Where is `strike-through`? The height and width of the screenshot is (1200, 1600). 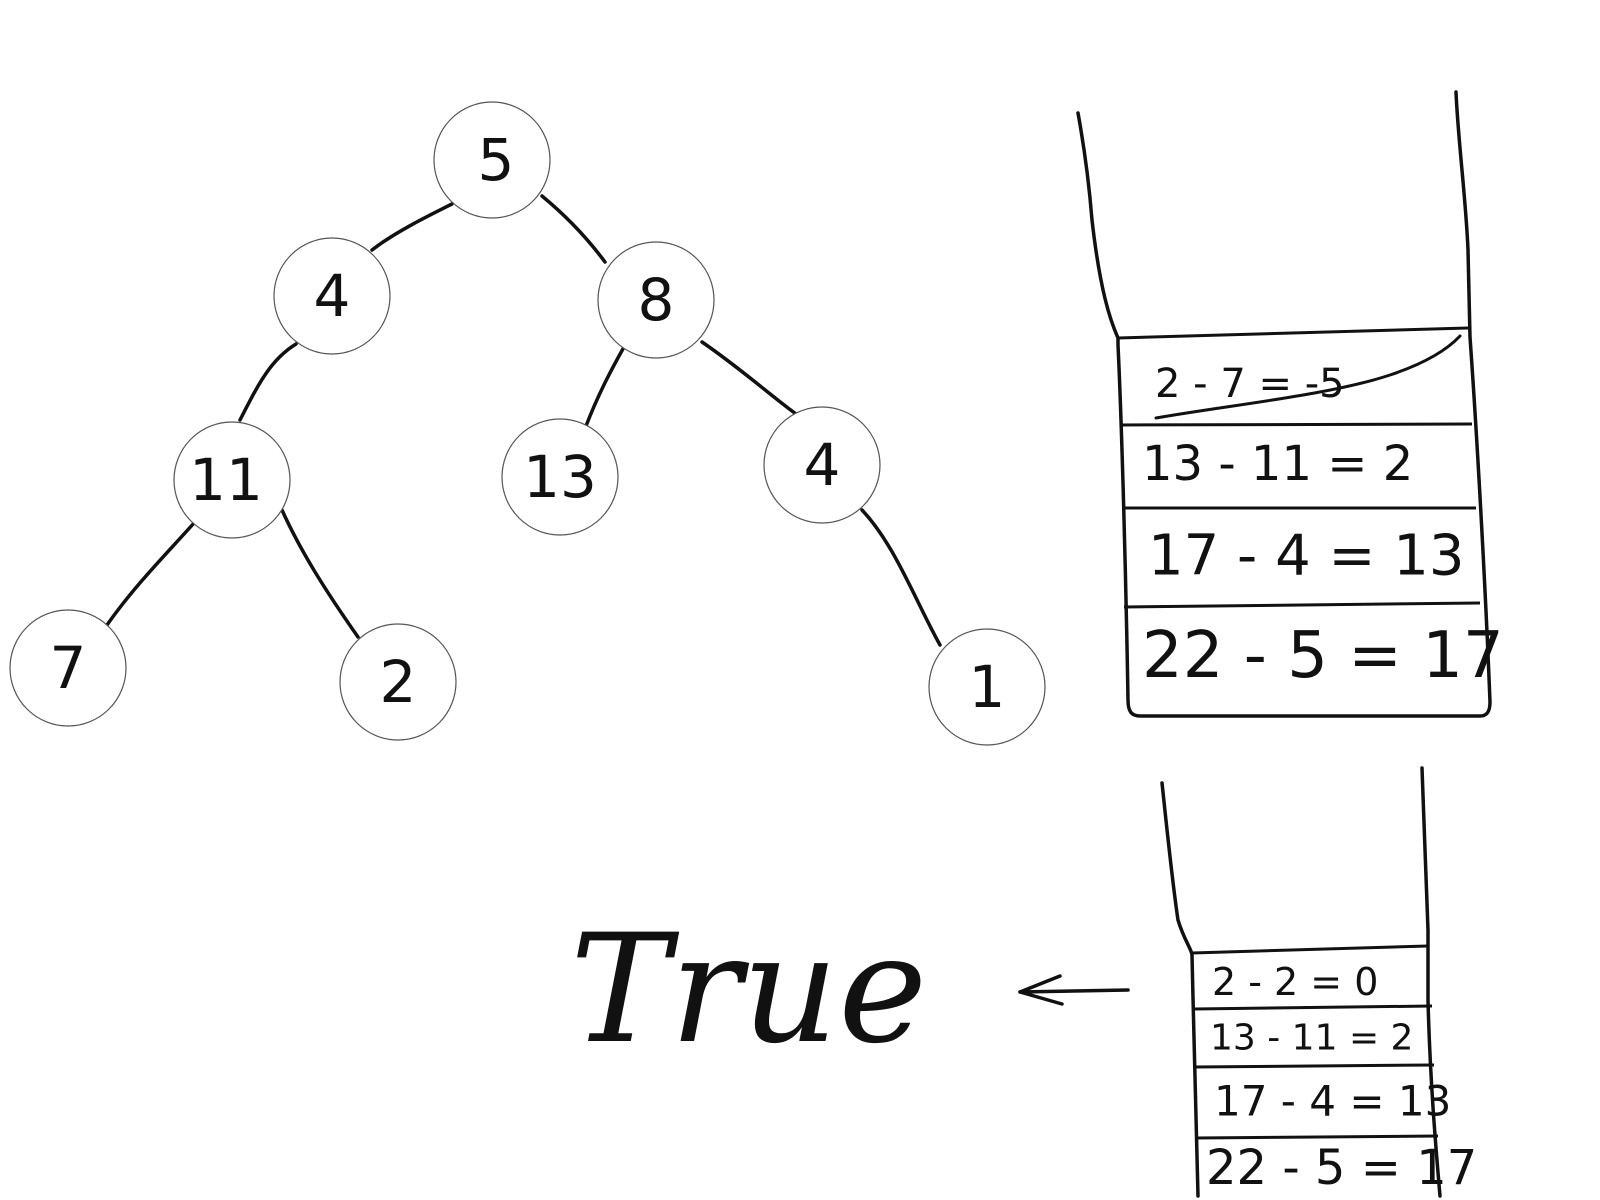
strike-through is located at coordinates (1308, 377).